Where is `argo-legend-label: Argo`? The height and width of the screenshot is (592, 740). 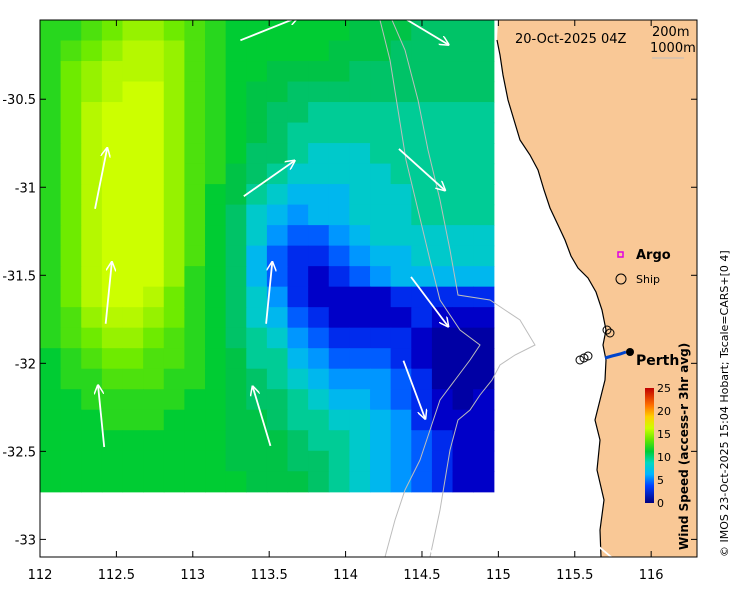
argo-legend-label: Argo is located at coordinates (653, 255).